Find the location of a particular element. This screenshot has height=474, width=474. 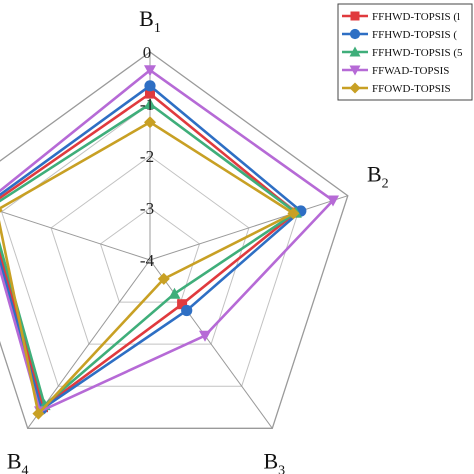

r-tick-label: -2 is located at coordinates (147, 156).